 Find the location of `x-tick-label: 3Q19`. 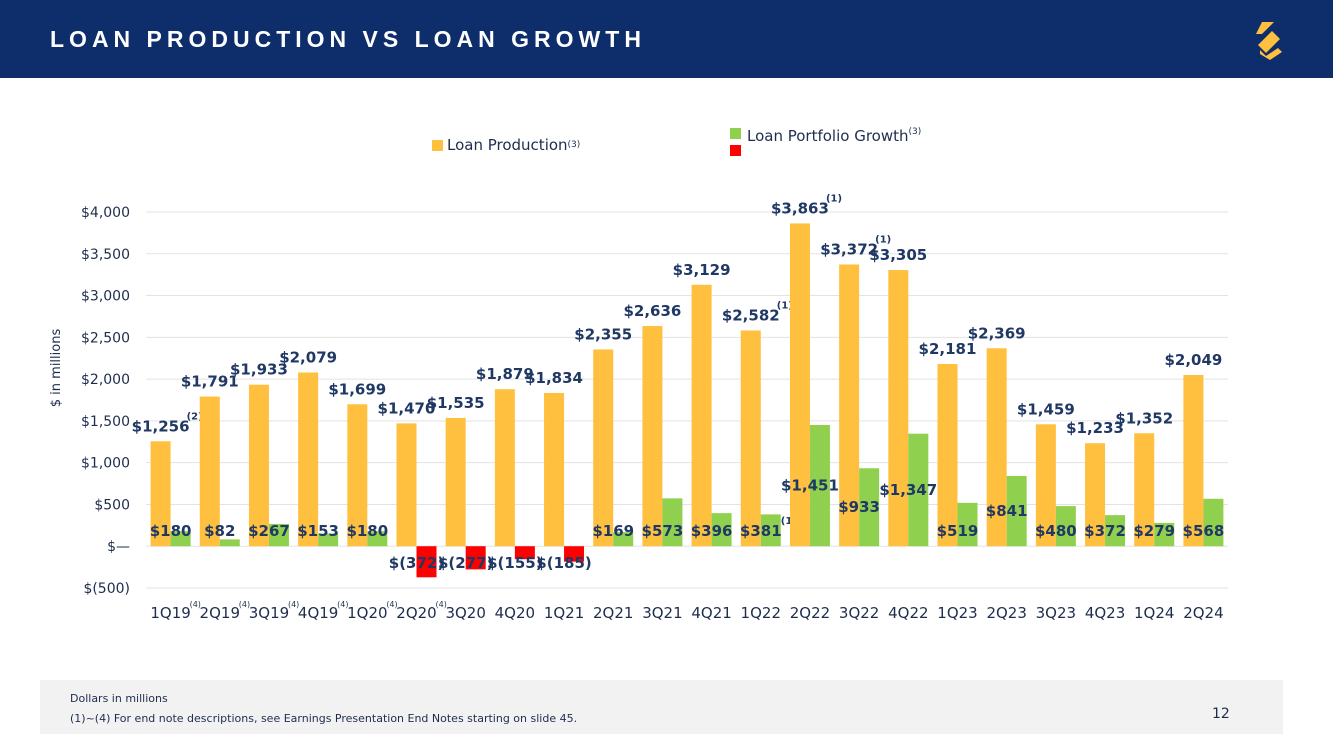

x-tick-label: 3Q19 is located at coordinates (269, 613).